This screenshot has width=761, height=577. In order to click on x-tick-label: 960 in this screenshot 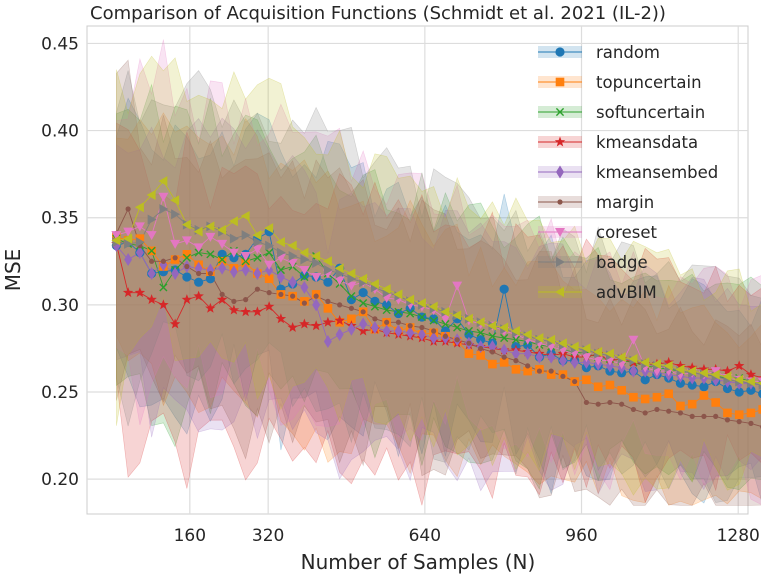, I will do `click(581, 536)`.